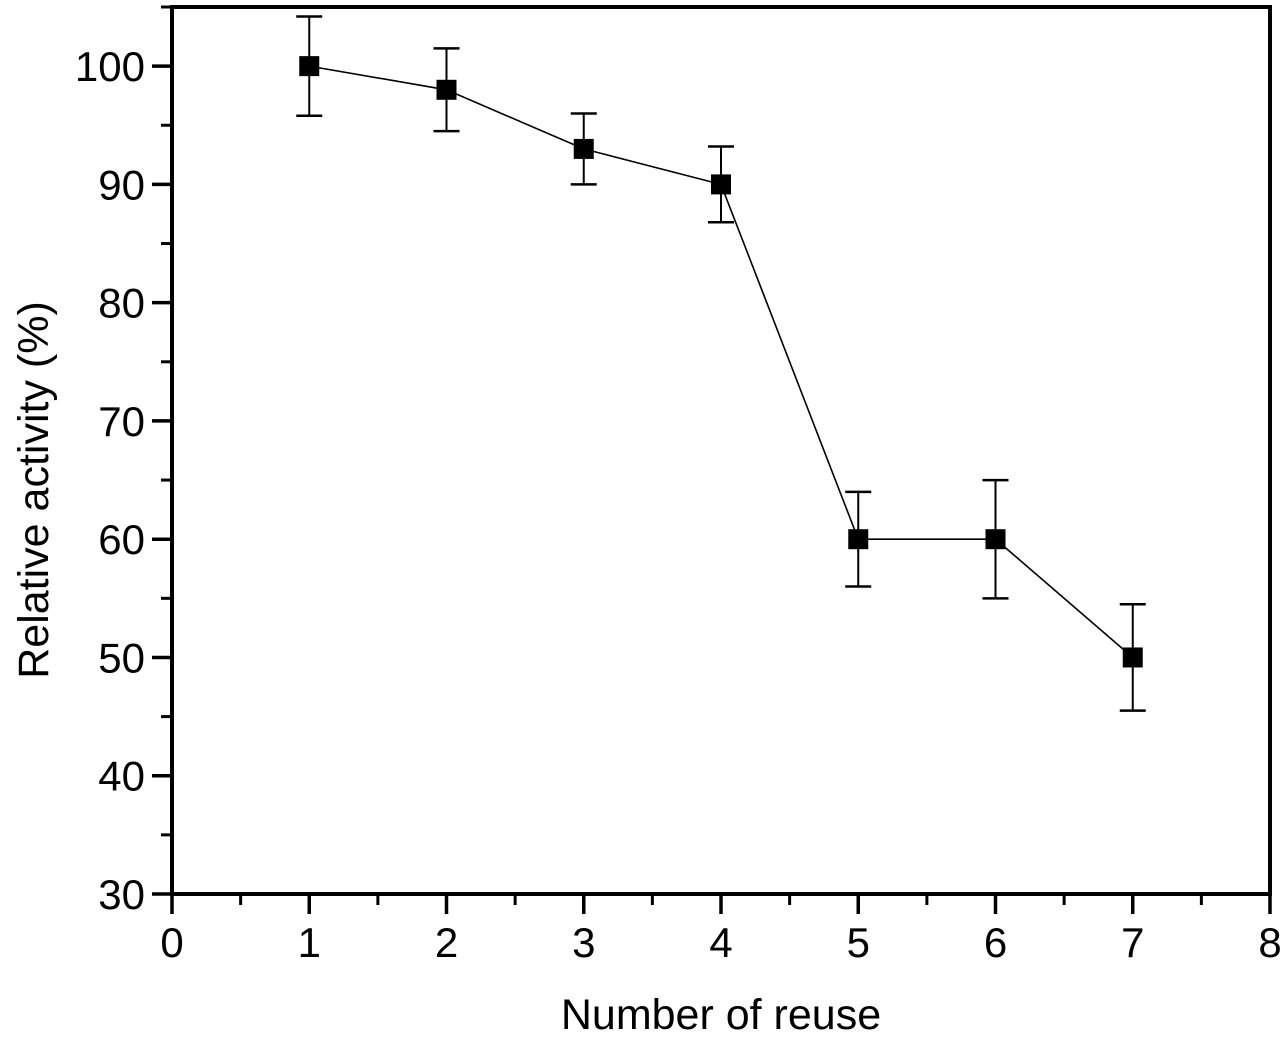  Describe the element at coordinates (121, 539) in the screenshot. I see `y-tick-label: 60` at that location.